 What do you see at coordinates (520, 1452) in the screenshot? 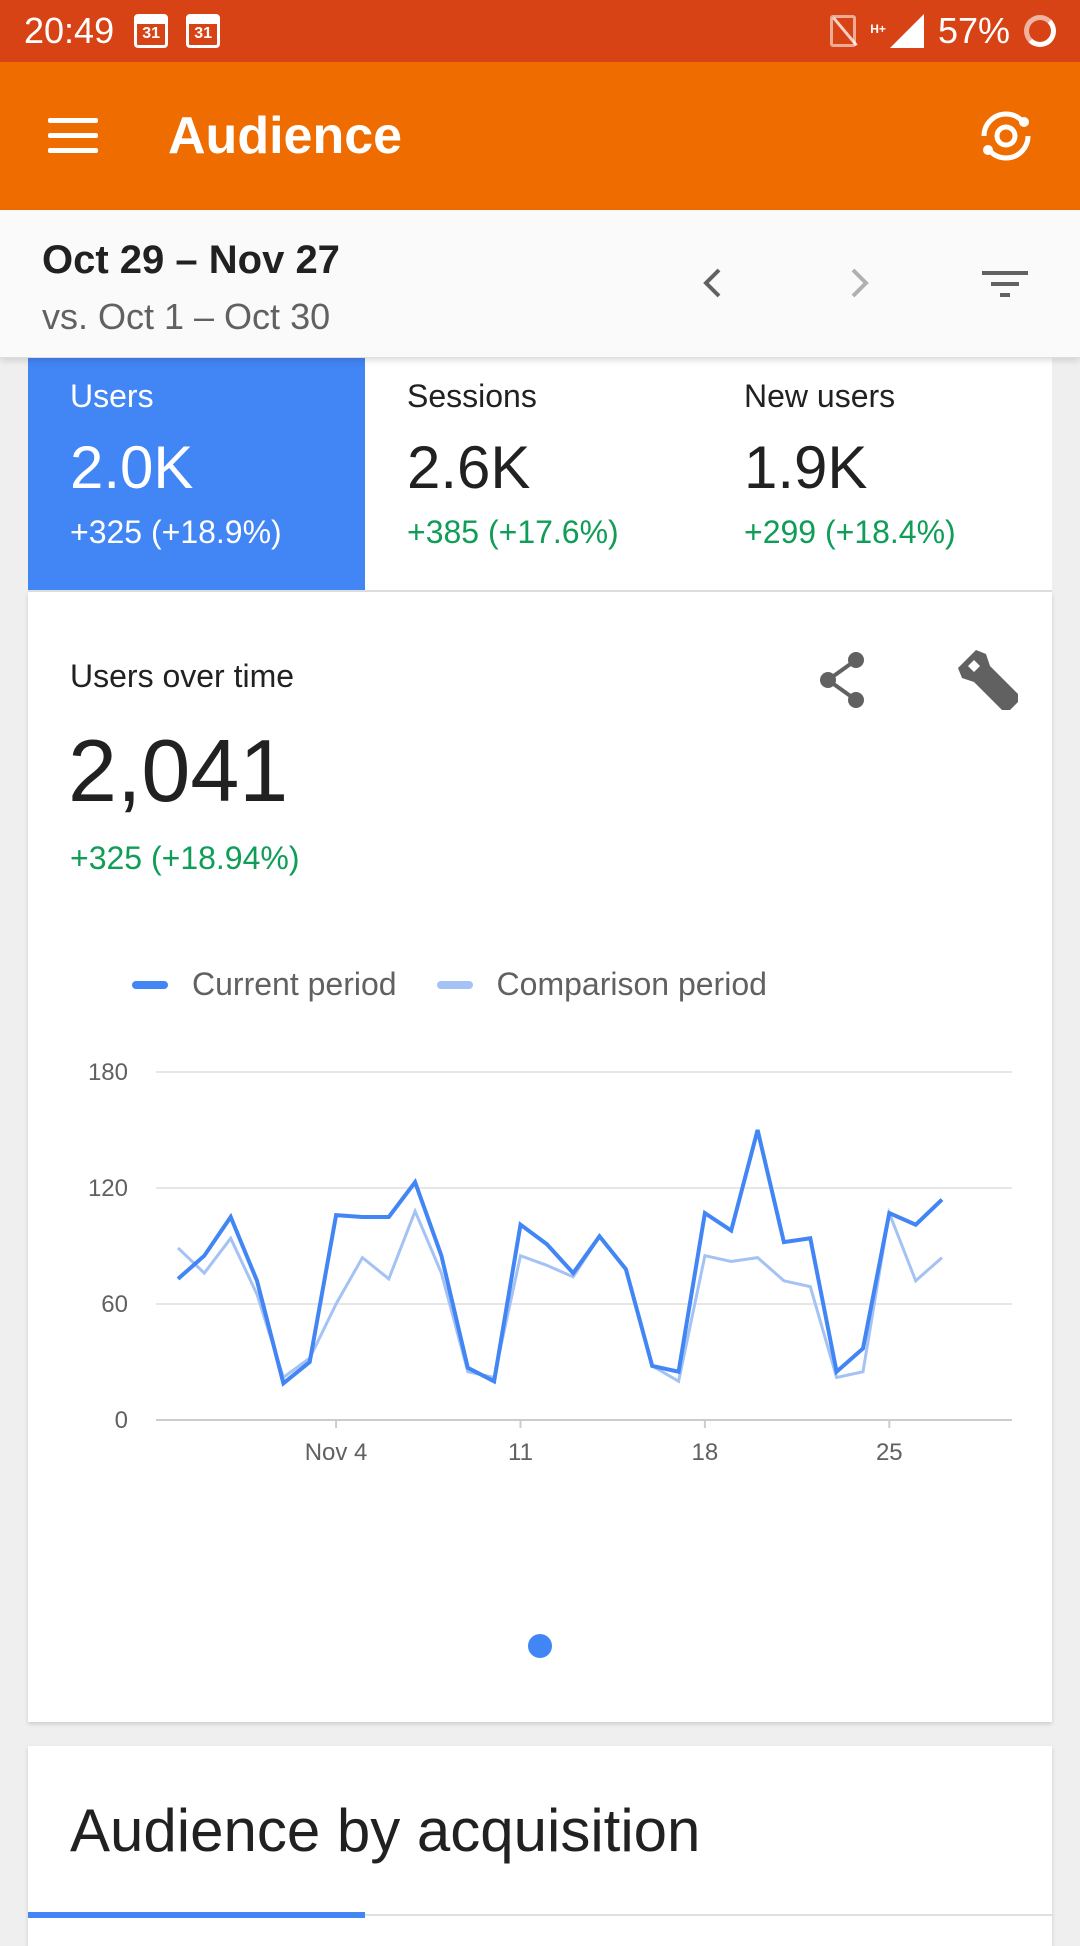
I see `x-tick-label: 11` at bounding box center [520, 1452].